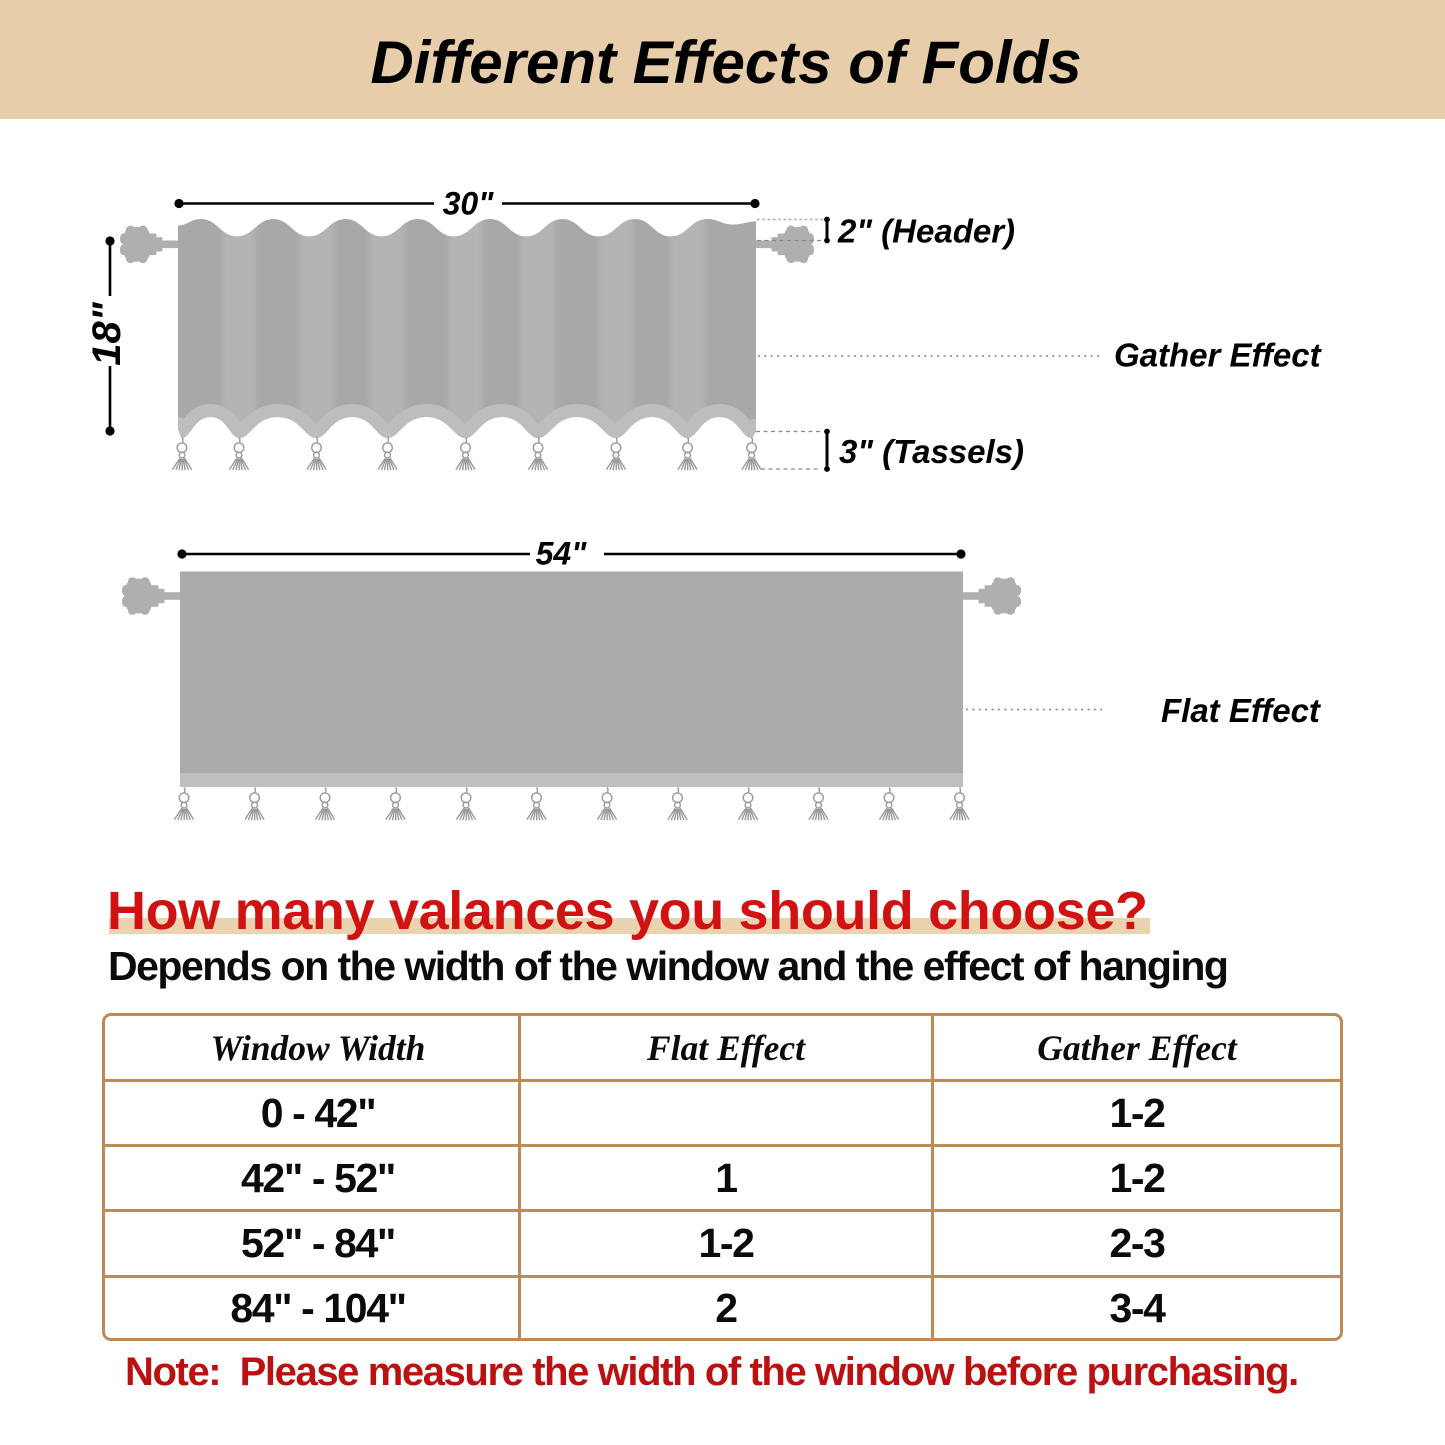 The width and height of the screenshot is (1445, 1445). I want to click on svg-text: 18", so click(107, 333).